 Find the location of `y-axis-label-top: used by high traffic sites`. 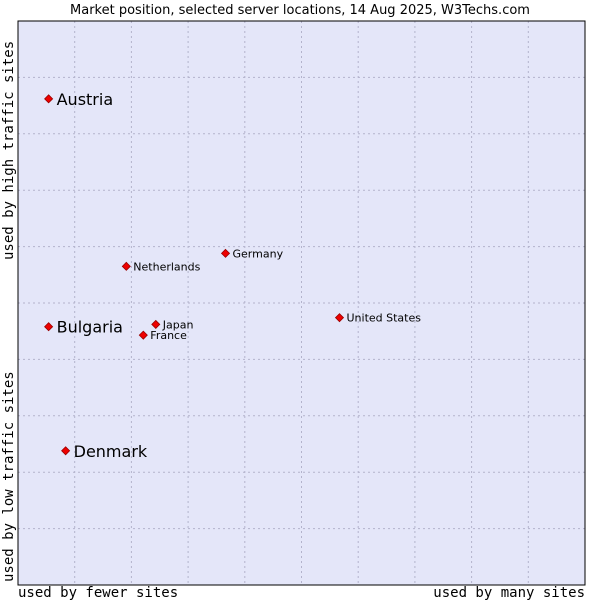

y-axis-label-top: used by high traffic sites is located at coordinates (9, 150).